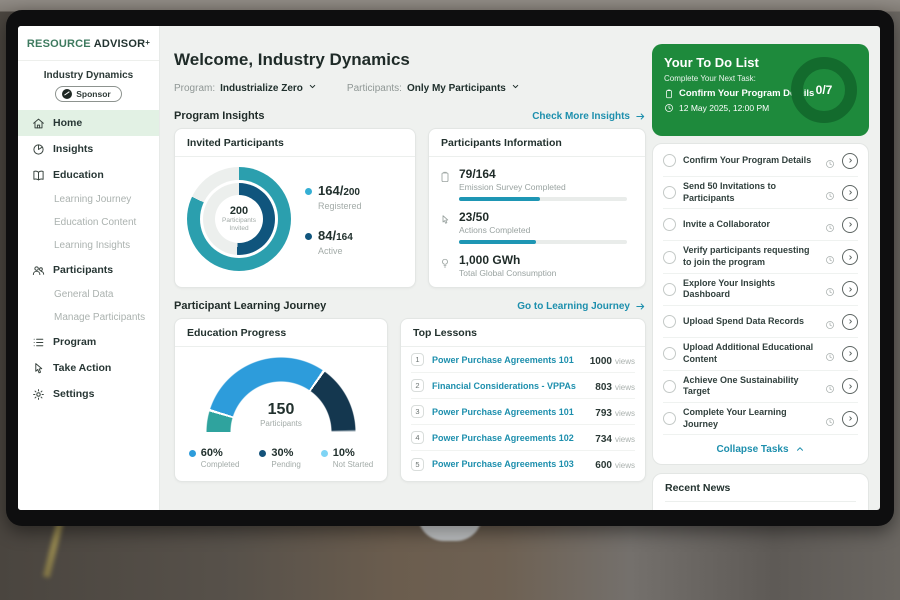  Describe the element at coordinates (760, 225) in the screenshot. I see `task-row: Invite a Collaborator` at that location.